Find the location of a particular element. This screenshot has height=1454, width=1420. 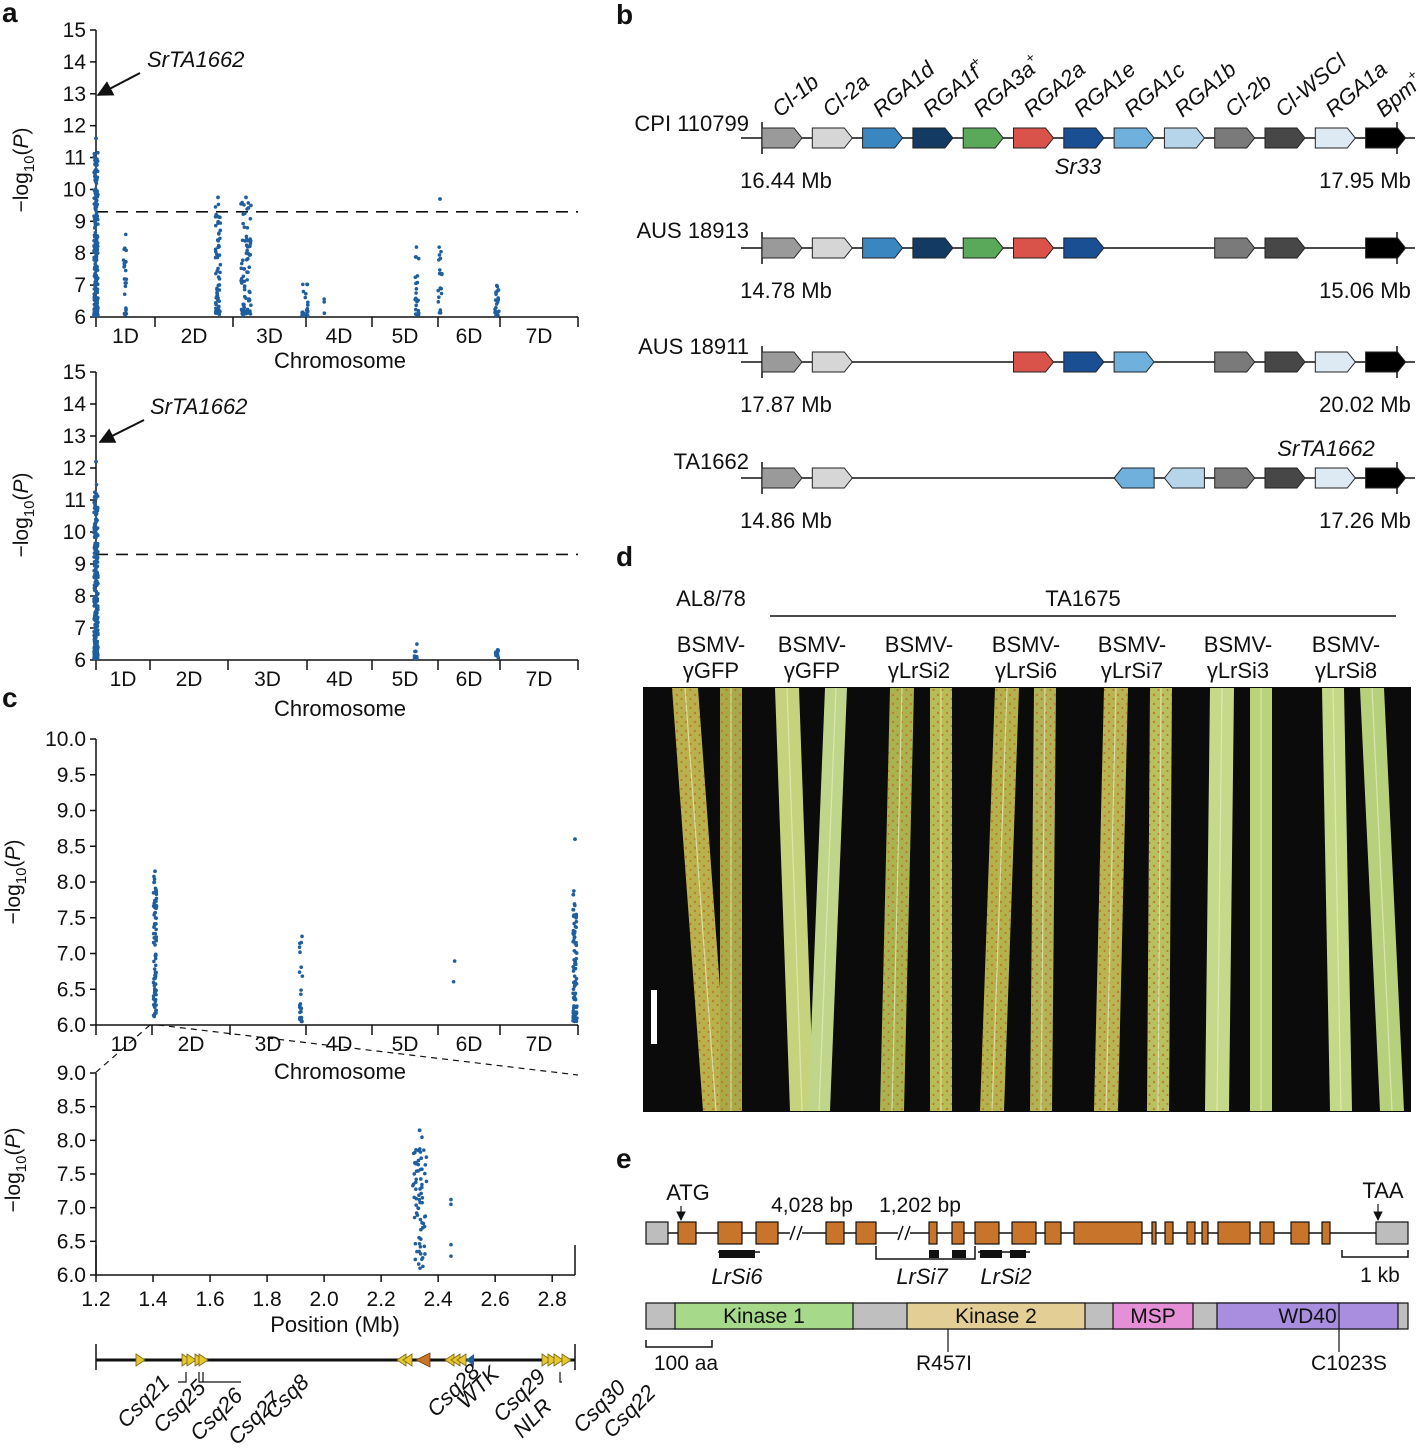

zoom-connector-left is located at coordinates (122, 1049).